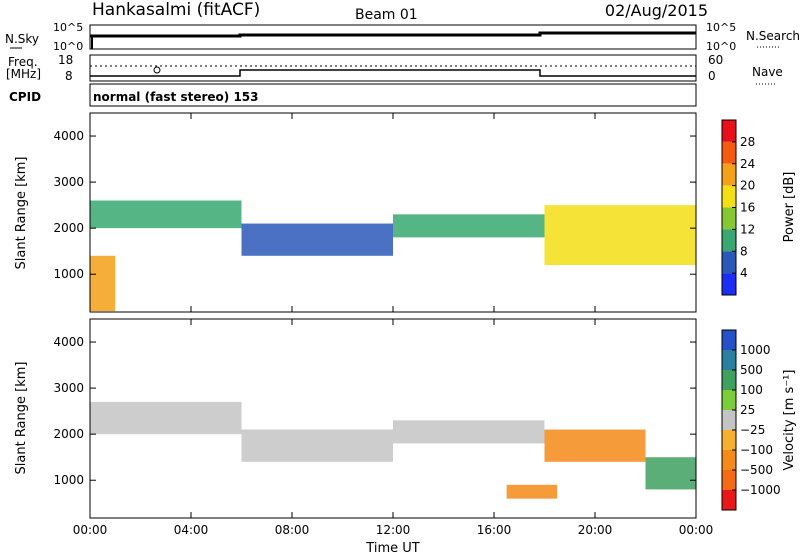  What do you see at coordinates (68, 480) in the screenshot?
I see `velocity-ytick-label: 1000` at bounding box center [68, 480].